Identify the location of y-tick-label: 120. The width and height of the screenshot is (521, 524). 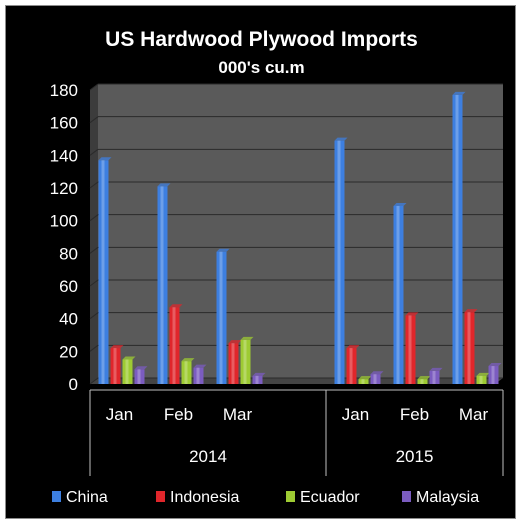
(64, 188).